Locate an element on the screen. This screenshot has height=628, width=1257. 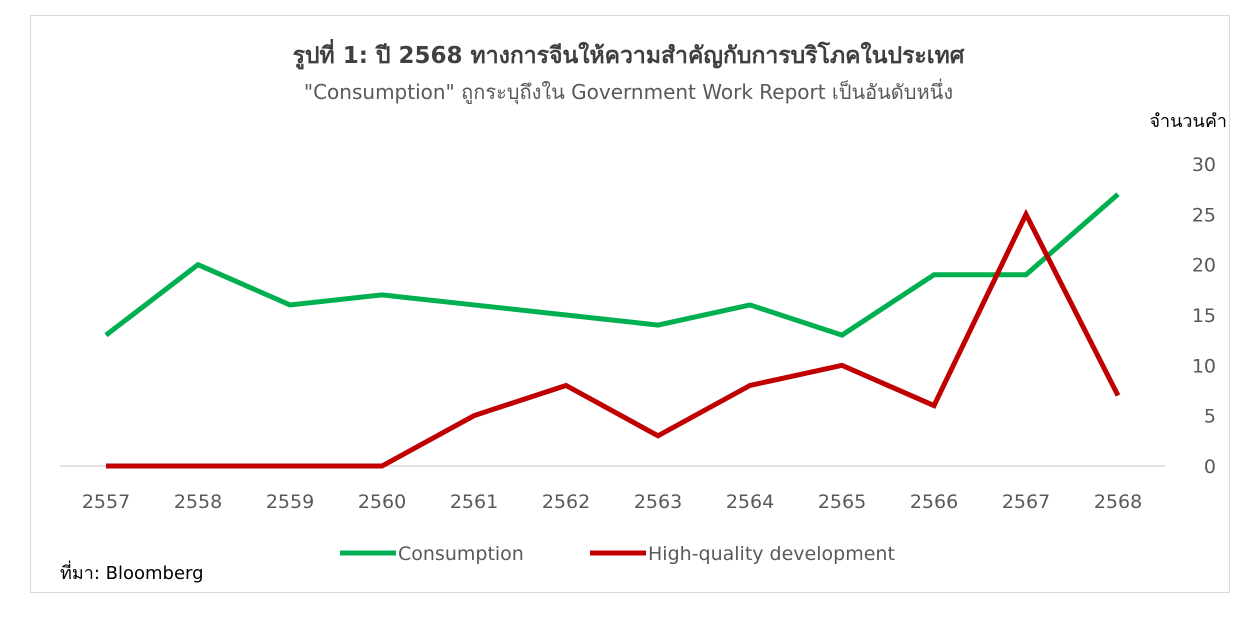
x-tick-label: 2559 is located at coordinates (290, 502).